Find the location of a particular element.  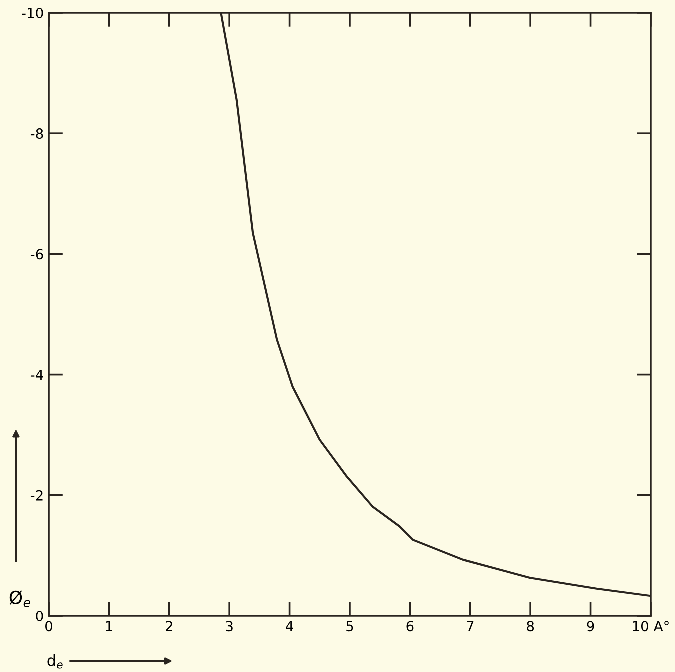

x-tick-label: 8 is located at coordinates (530, 626).